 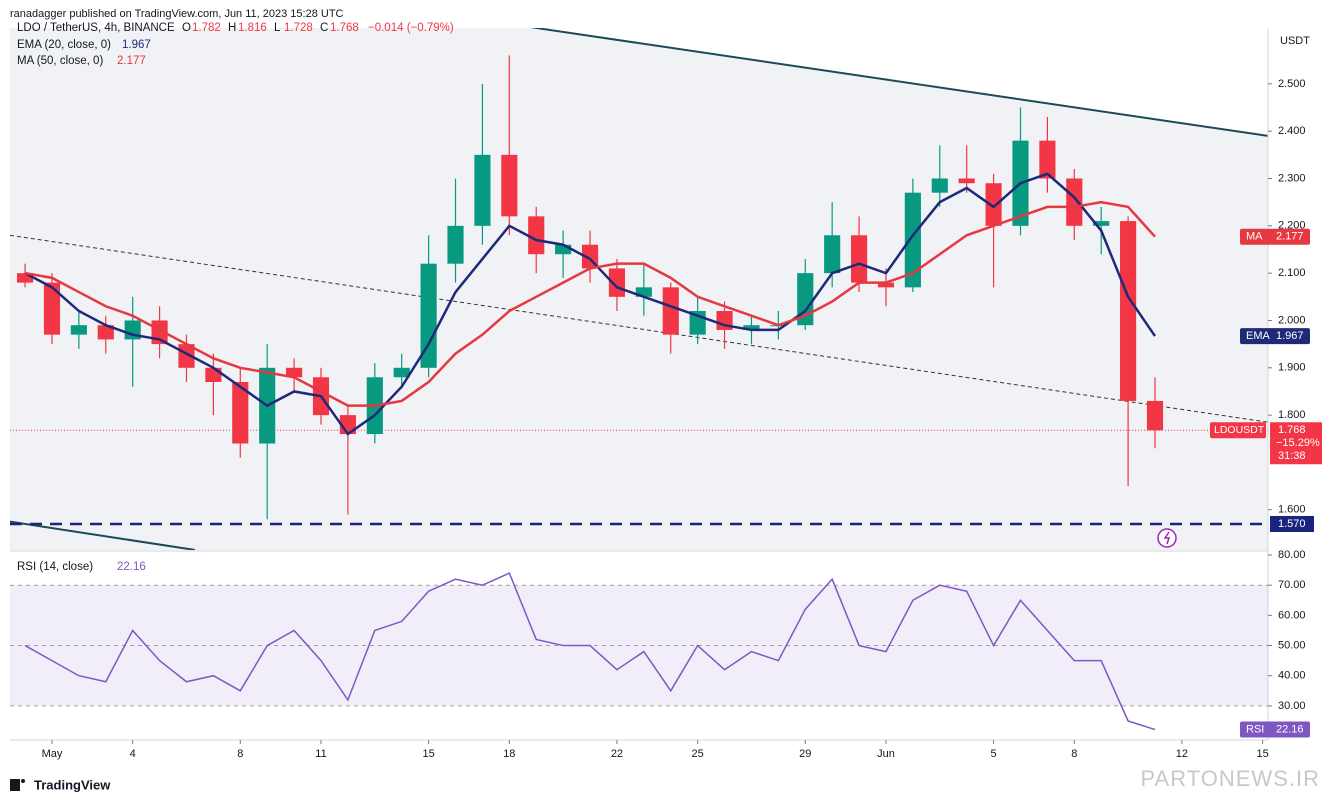 I want to click on x-tick-label: Jun, so click(x=886, y=754).